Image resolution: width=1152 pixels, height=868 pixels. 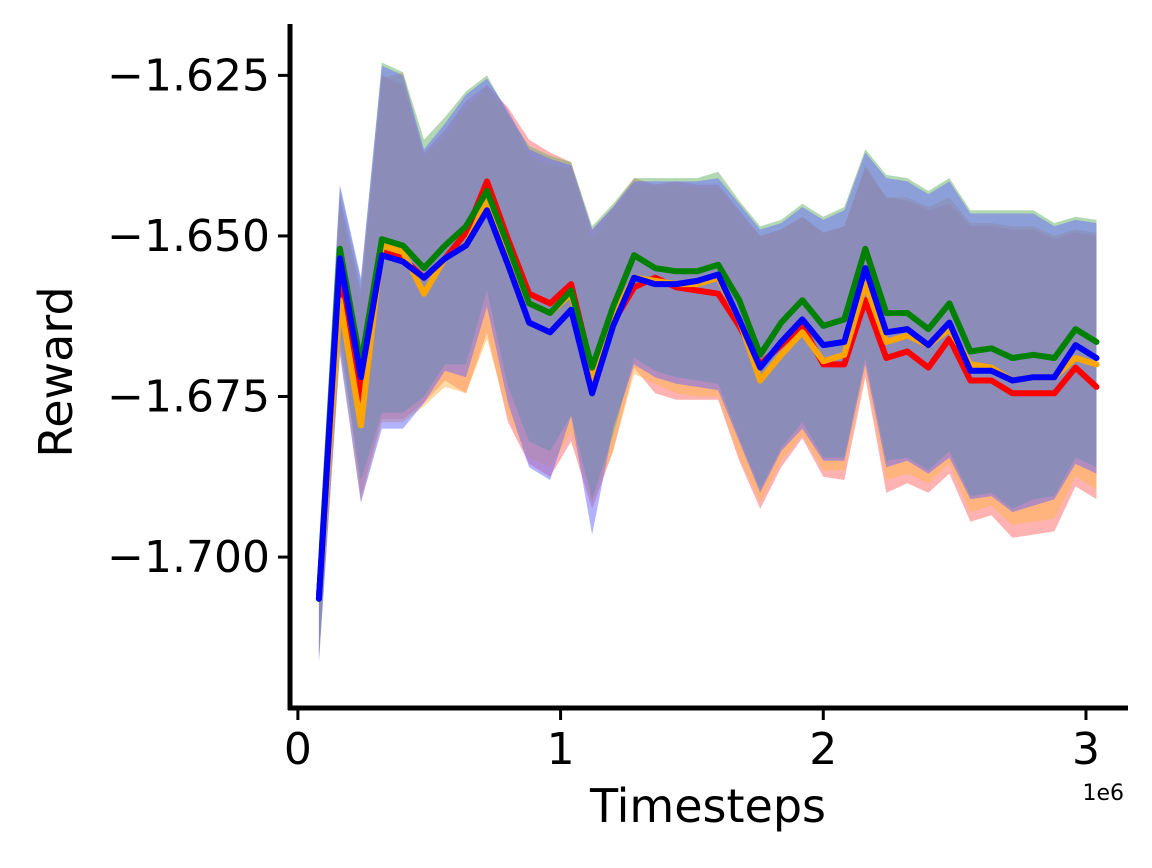 What do you see at coordinates (1103, 793) in the screenshot?
I see `x-offset-label: 1e6` at bounding box center [1103, 793].